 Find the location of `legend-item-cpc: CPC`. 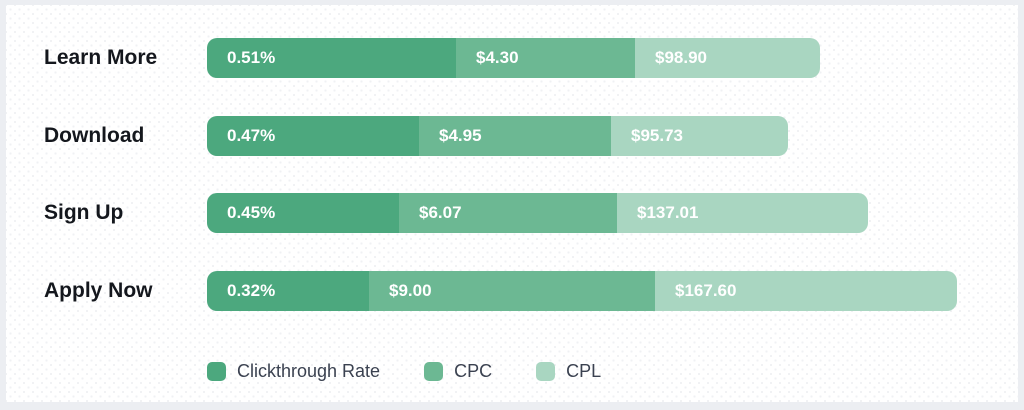

legend-item-cpc: CPC is located at coordinates (458, 371).